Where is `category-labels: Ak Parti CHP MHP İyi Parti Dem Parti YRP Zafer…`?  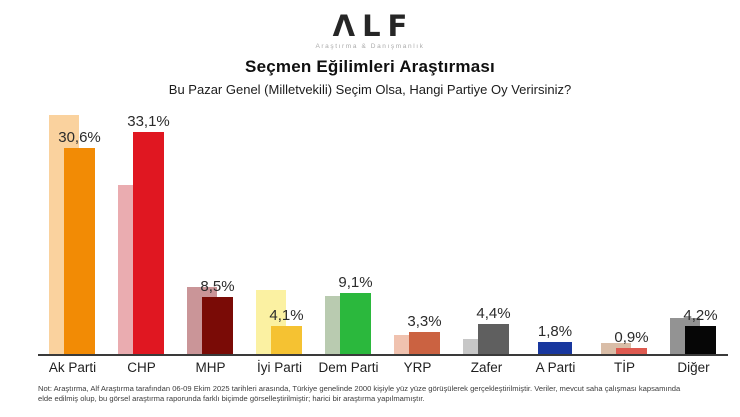
category-labels: Ak Parti CHP MHP İyi Parti Dem Parti YRP Zafer… is located at coordinates (383, 367).